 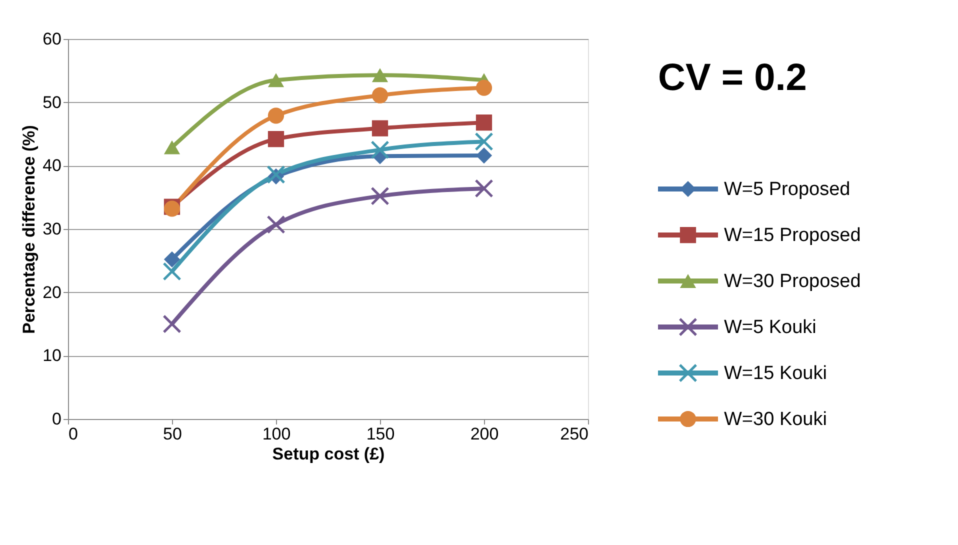 I want to click on legend-label: W=5 Kouki, so click(x=770, y=327).